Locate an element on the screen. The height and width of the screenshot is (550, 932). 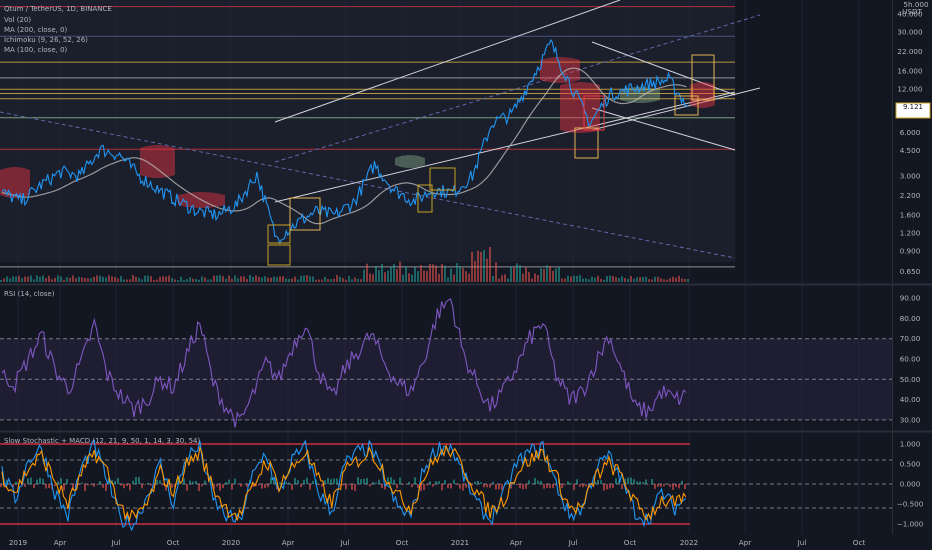
rsi-tick-label: 50.00 is located at coordinates (910, 379).